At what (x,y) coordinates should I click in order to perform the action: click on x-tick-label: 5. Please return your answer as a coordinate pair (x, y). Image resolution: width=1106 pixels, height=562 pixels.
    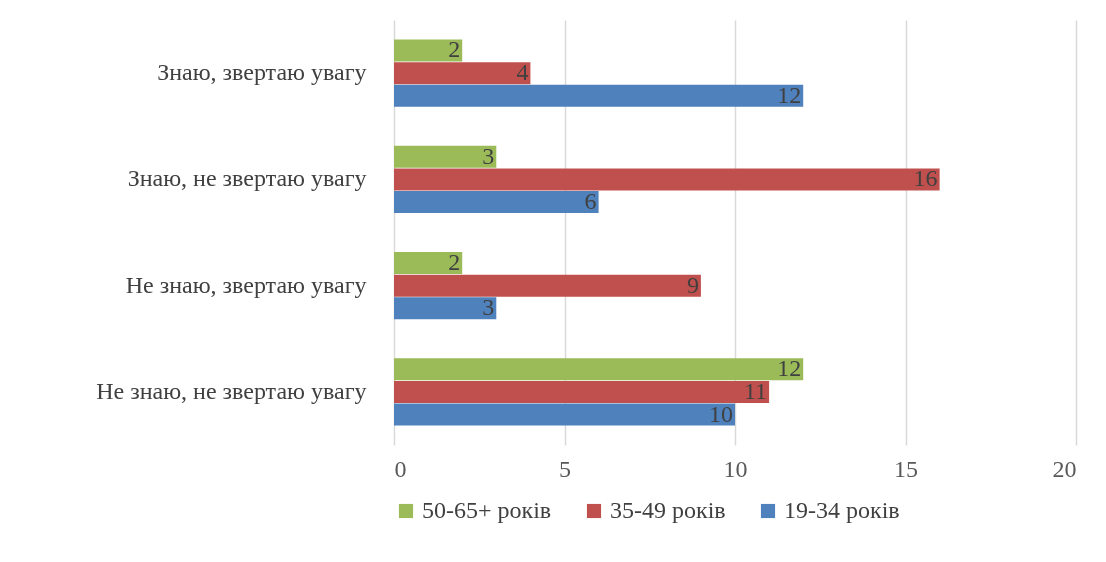
    Looking at the image, I should click on (565, 468).